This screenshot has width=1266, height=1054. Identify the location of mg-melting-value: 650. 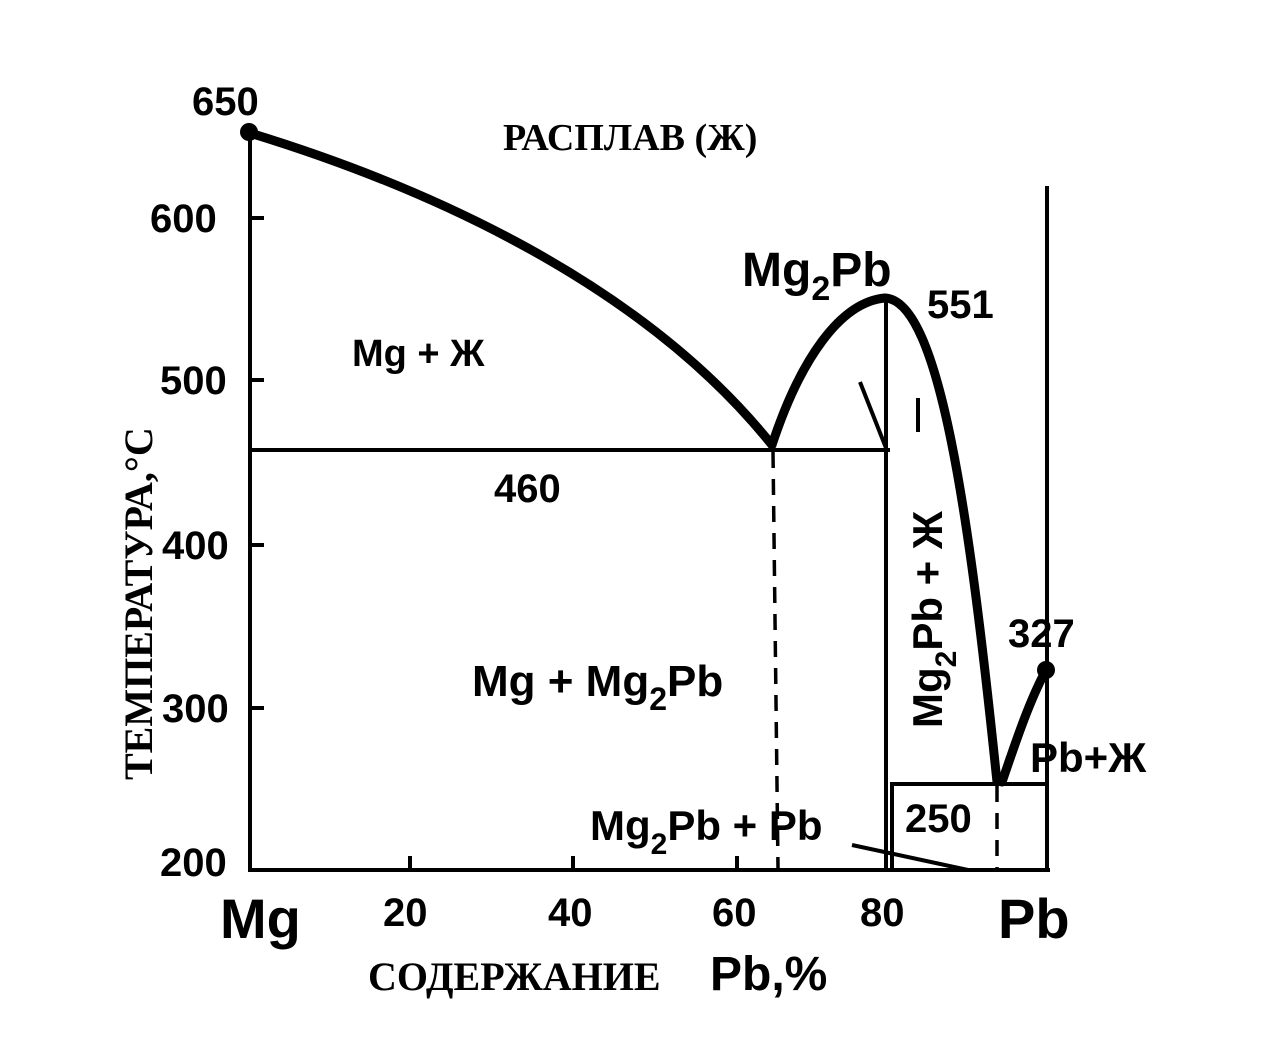
(225, 102).